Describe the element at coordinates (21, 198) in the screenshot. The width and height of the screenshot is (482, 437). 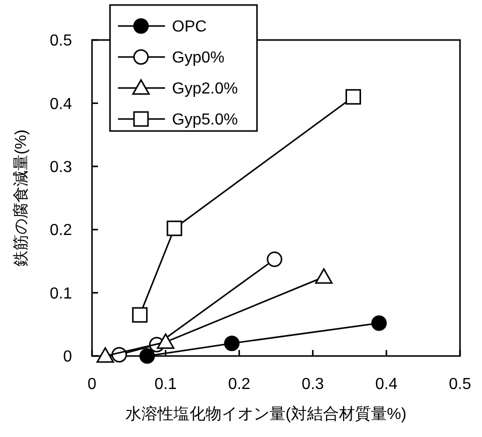
I see `y-axis-title: 鉄筋の腐食減量(%)` at that location.